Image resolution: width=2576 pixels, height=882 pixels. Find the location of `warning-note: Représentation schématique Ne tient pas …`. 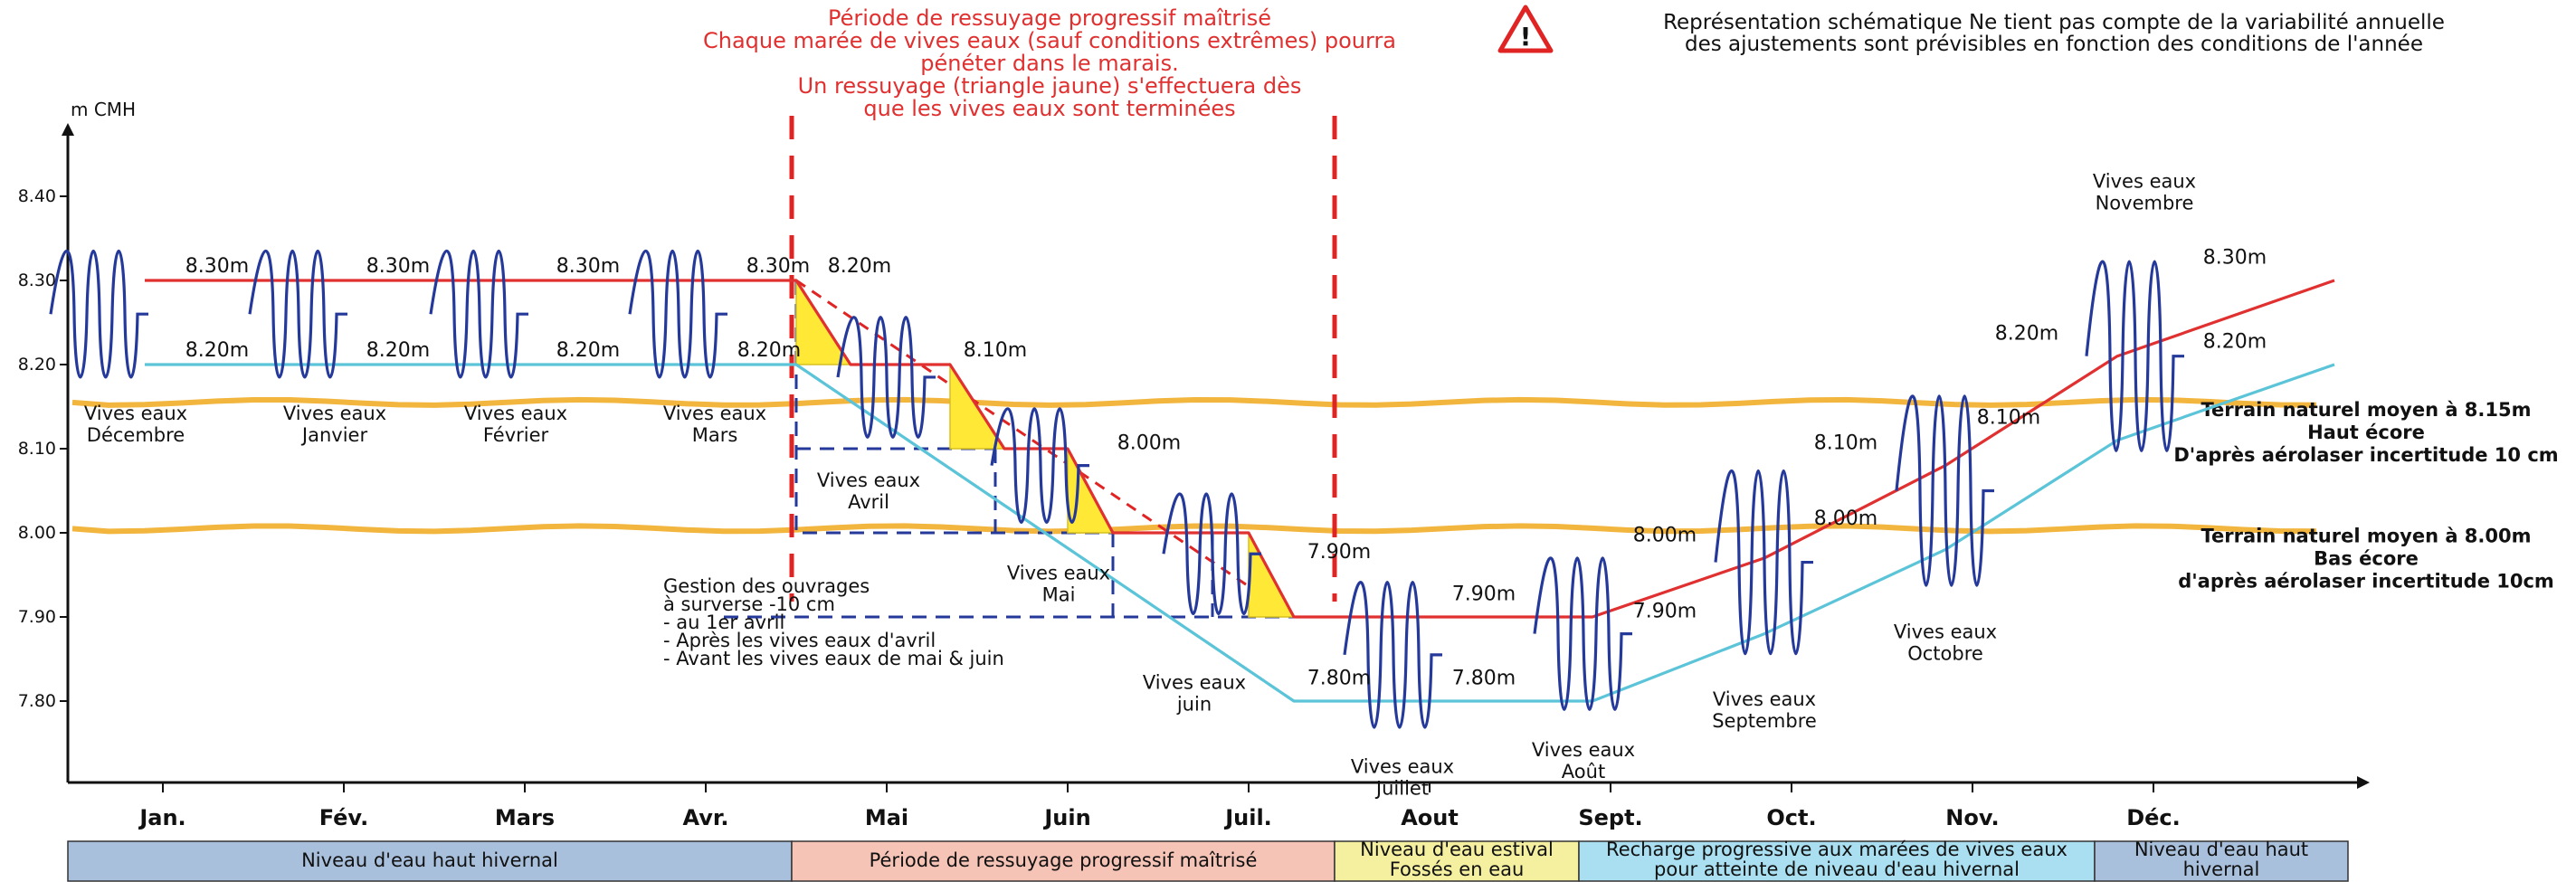

warning-note: Représentation schématique Ne tient pas … is located at coordinates (2054, 33).